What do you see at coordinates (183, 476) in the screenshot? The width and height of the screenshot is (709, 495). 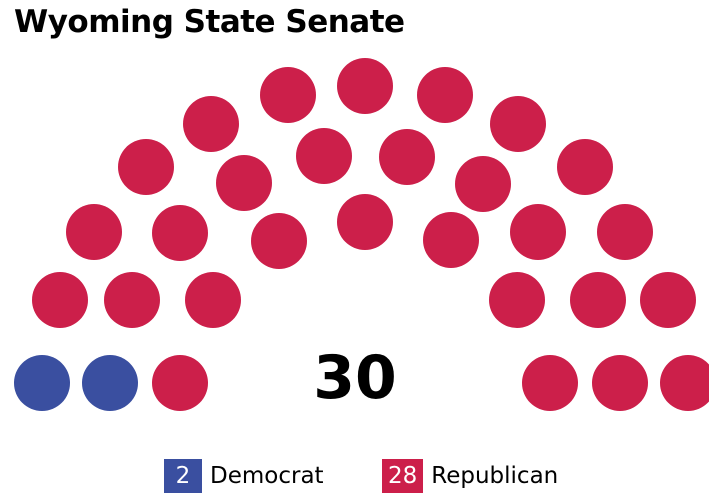 I see `legend-swatch-democrat: 2` at bounding box center [183, 476].